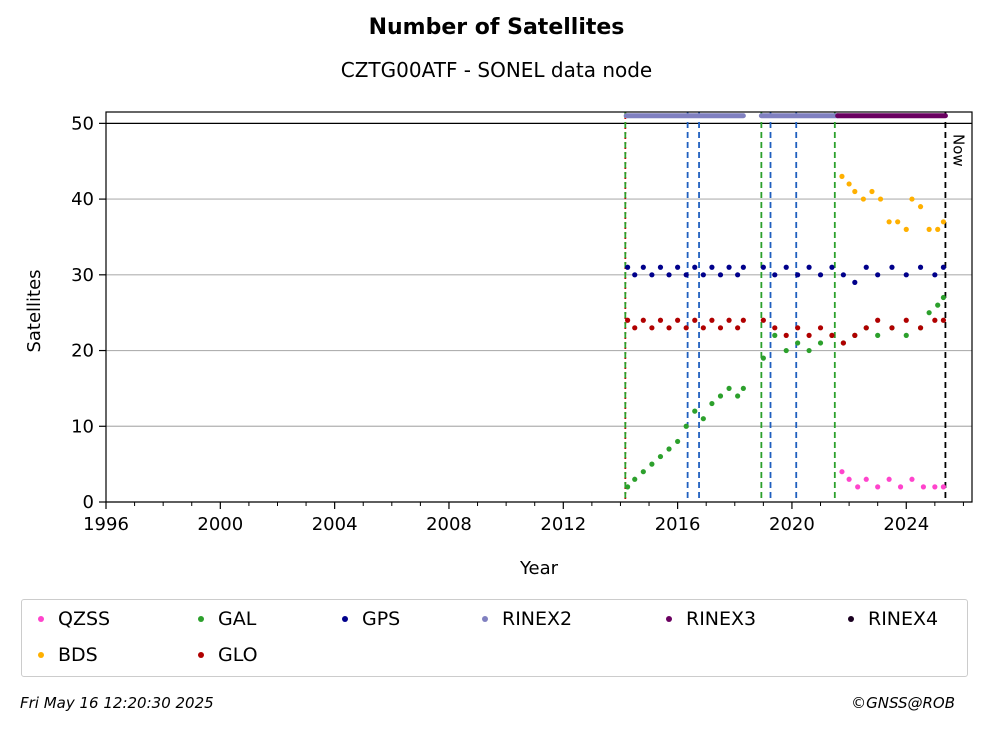 Image resolution: width=993 pixels, height=734 pixels. I want to click on legend-marker-gal, so click(201, 619).